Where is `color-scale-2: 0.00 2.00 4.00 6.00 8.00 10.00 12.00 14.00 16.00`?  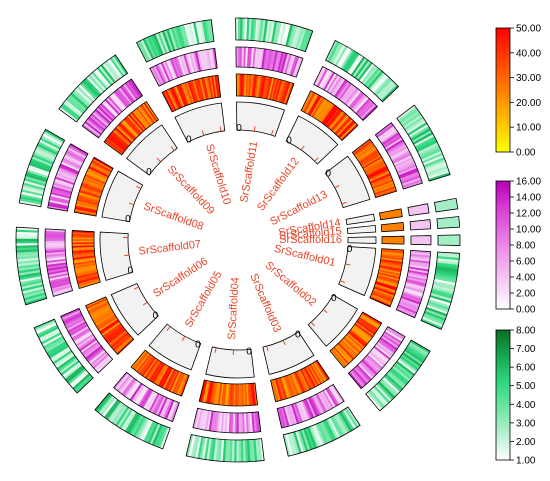 color-scale-2: 0.00 2.00 4.00 6.00 8.00 10.00 12.00 14.00 16.00 is located at coordinates (518, 246).